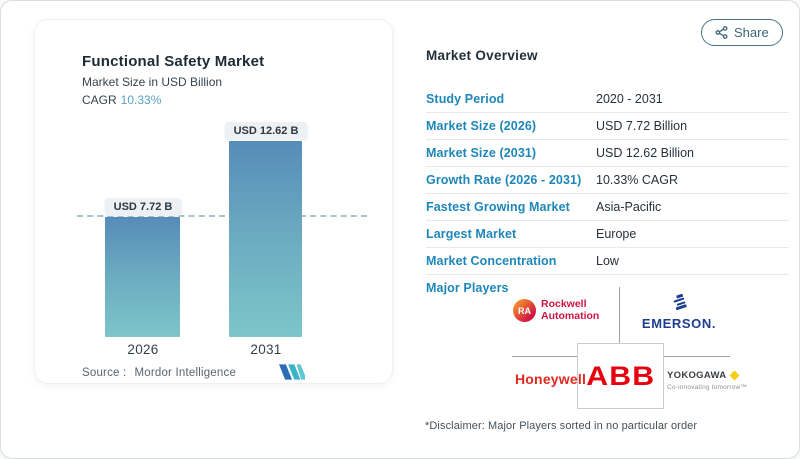 The image size is (800, 459). Describe the element at coordinates (564, 304) in the screenshot. I see `rockwell-line1: Rockwell` at that location.